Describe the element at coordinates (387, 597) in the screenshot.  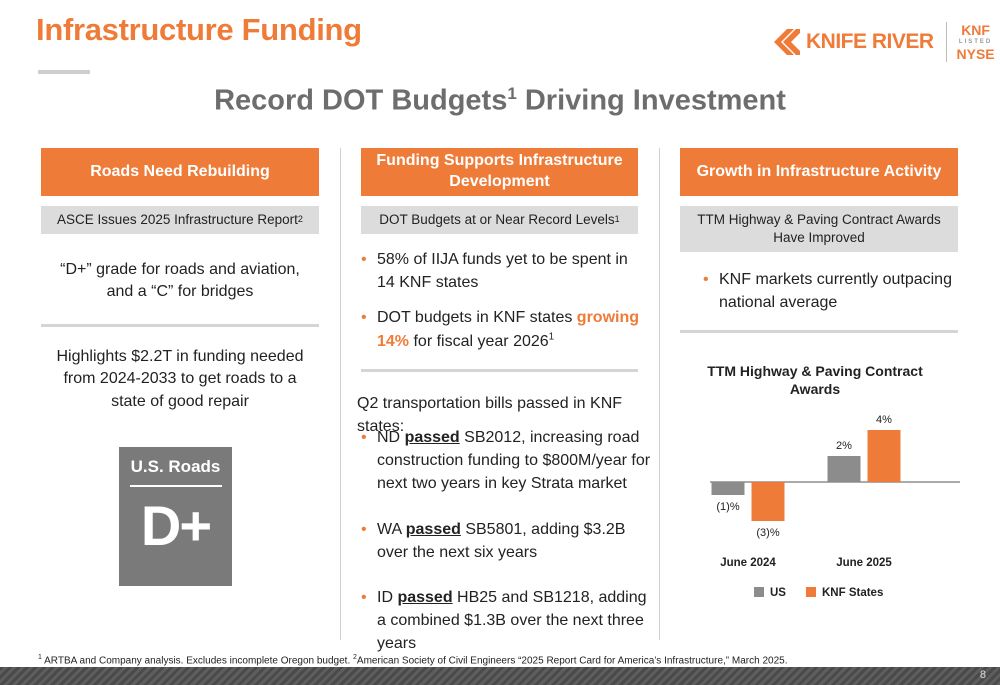
I see `bullet-text: ID` at that location.